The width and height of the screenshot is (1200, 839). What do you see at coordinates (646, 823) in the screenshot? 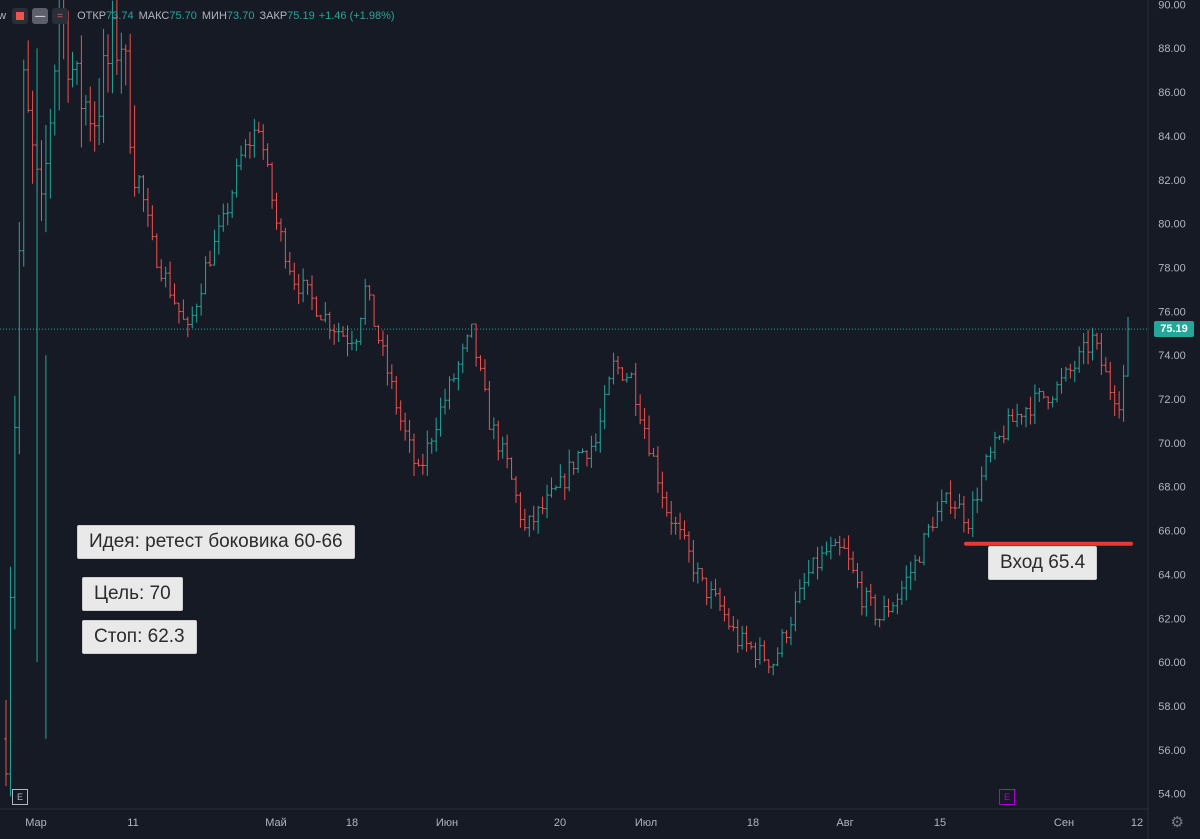
I see `x-tick-label: Июл` at bounding box center [646, 823].